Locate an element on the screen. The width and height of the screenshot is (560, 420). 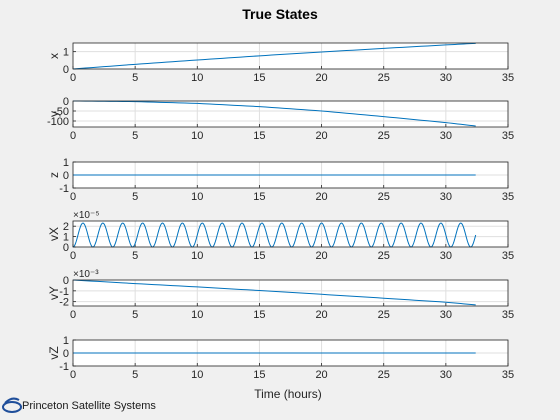
logo-icon is located at coordinates (12, 405).